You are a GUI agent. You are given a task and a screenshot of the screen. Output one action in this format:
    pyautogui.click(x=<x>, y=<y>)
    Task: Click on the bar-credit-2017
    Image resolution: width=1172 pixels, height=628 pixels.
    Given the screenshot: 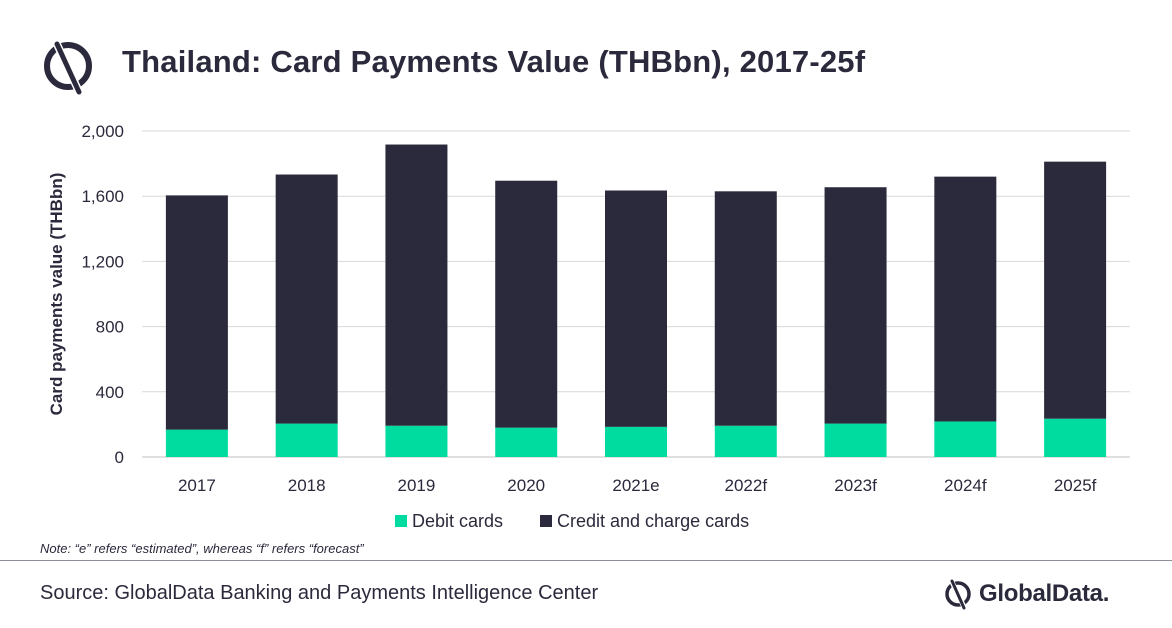 What is the action you would take?
    pyautogui.click(x=196, y=312)
    